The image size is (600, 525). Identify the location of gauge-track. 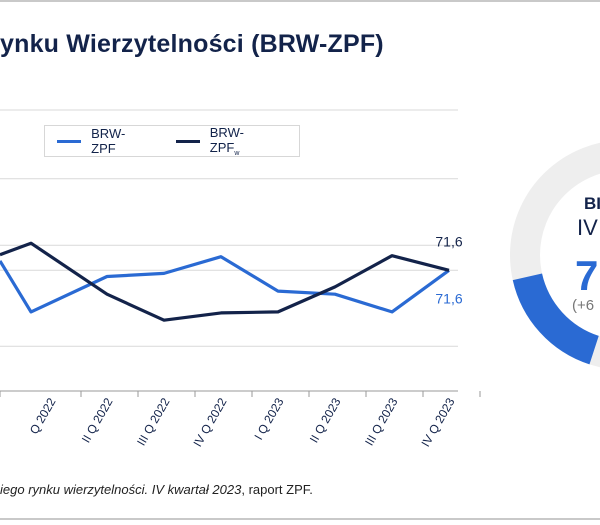
(555, 255).